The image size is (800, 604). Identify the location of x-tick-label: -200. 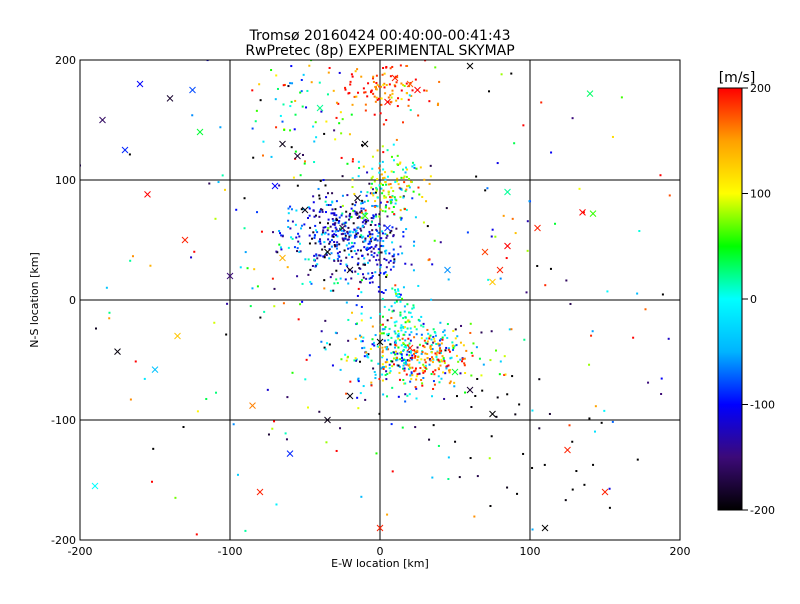
(80, 551).